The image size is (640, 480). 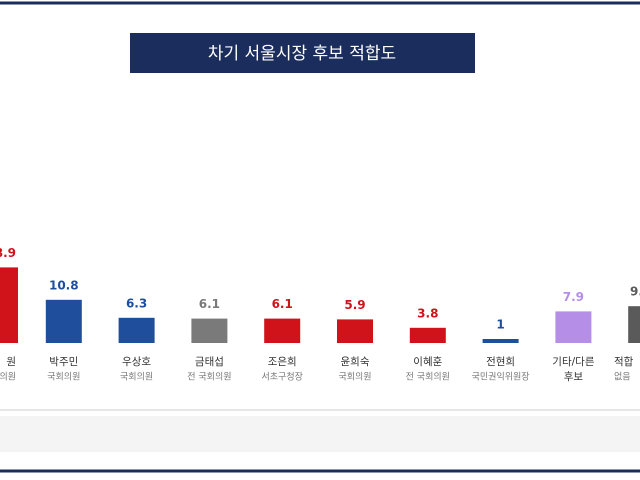 I want to click on value-label: 3.8, so click(x=427, y=313).